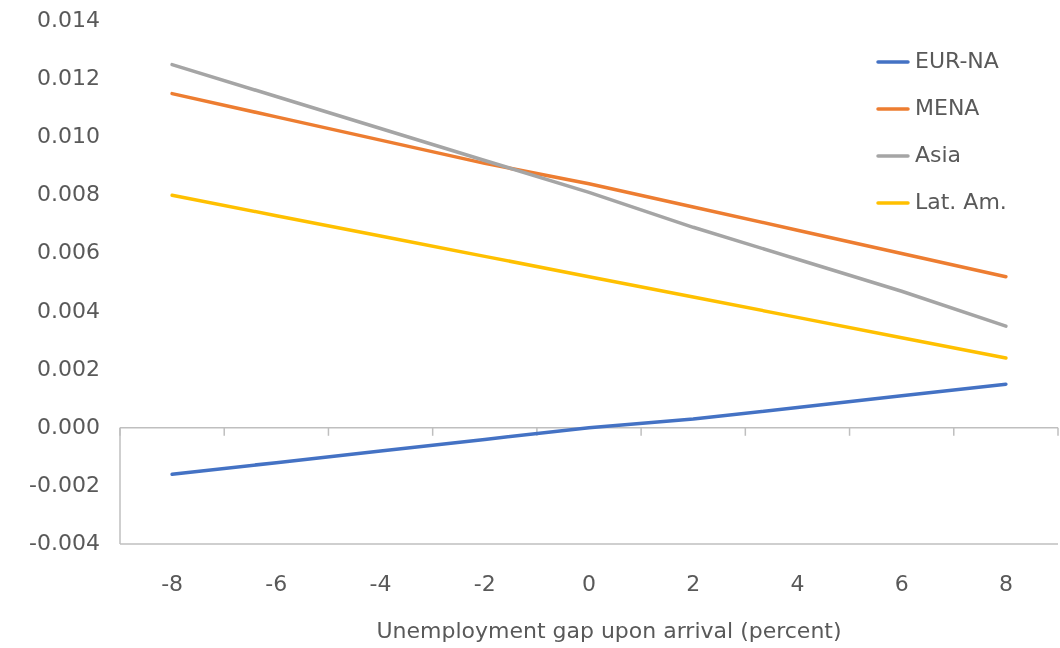 The height and width of the screenshot is (648, 1060). I want to click on y-tick-label: -0.004, so click(64, 542).